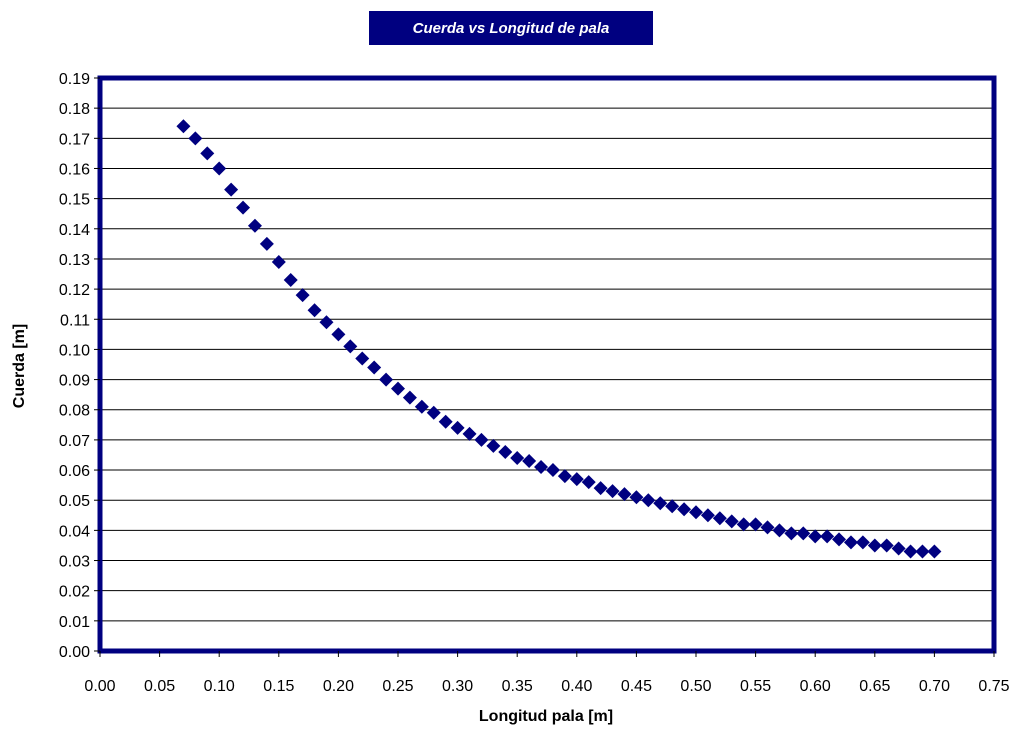 This screenshot has height=735, width=1018. I want to click on y-tick-label: 0.18, so click(74, 109).